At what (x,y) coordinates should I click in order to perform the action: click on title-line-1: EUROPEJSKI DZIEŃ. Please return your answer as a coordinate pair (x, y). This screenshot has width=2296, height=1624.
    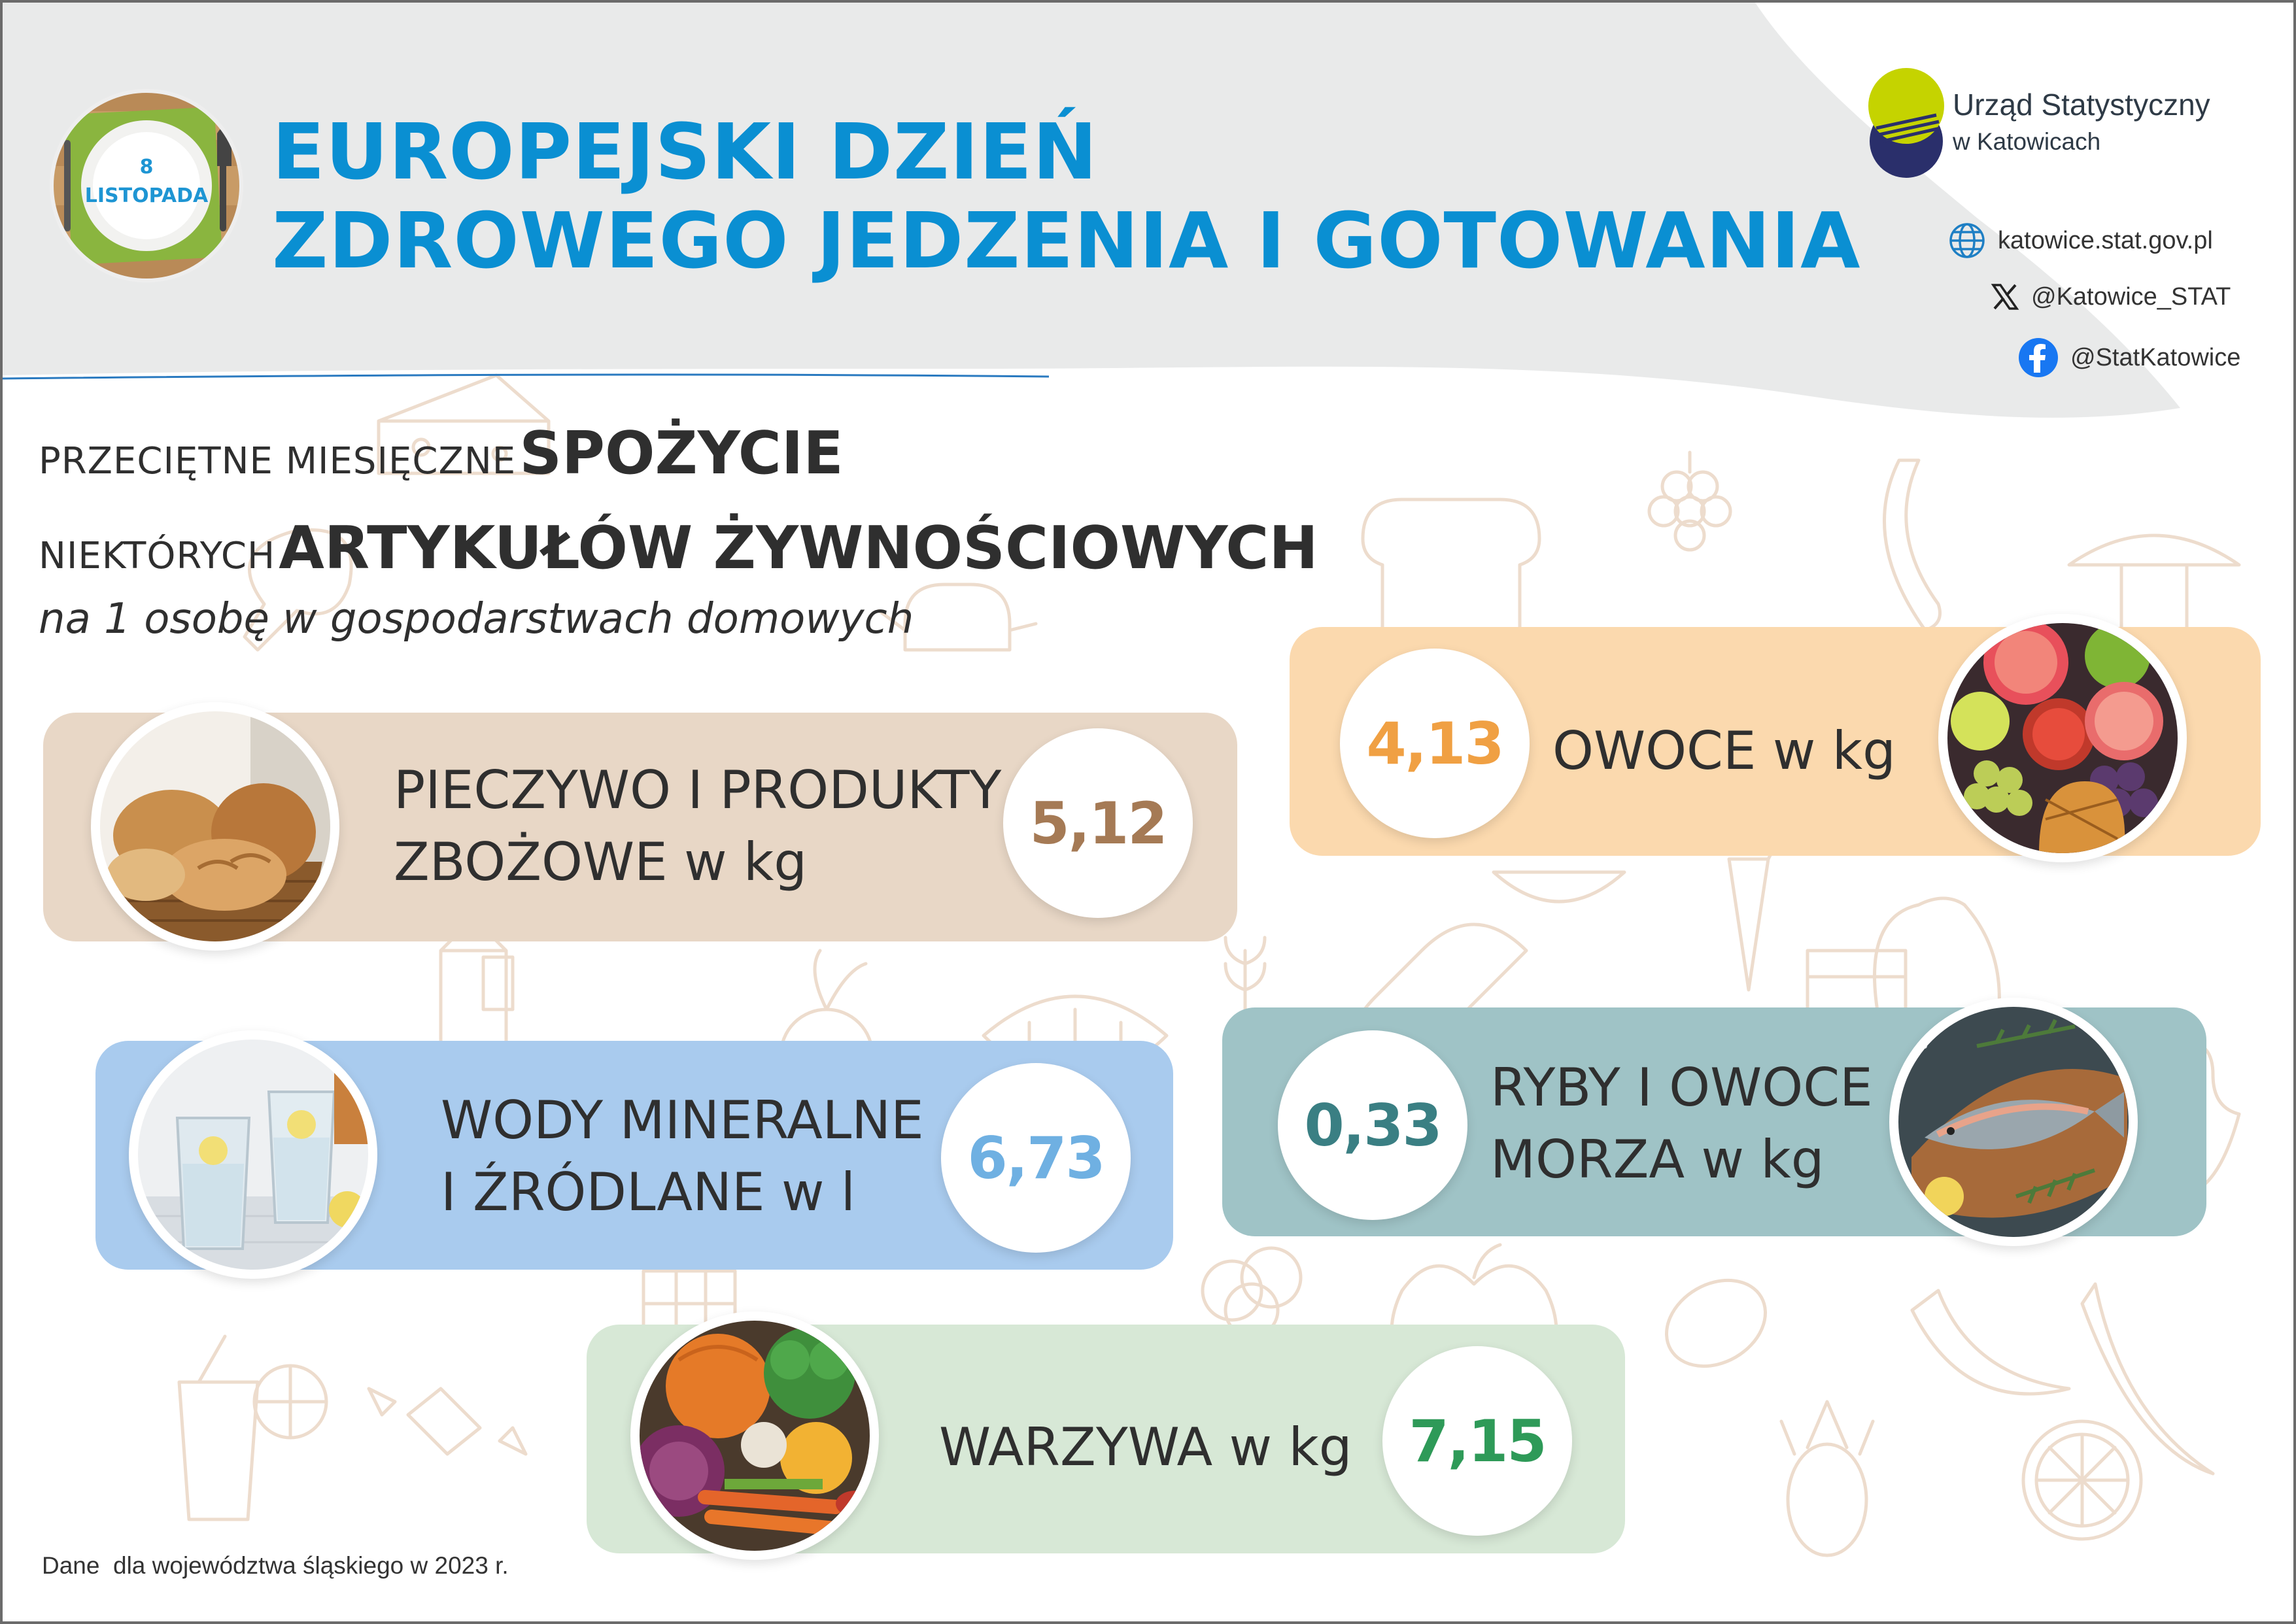
    Looking at the image, I should click on (685, 152).